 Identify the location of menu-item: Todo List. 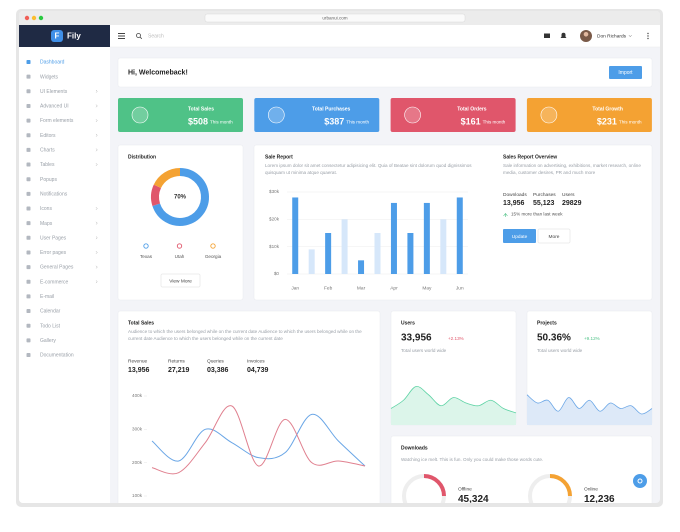
(50, 326).